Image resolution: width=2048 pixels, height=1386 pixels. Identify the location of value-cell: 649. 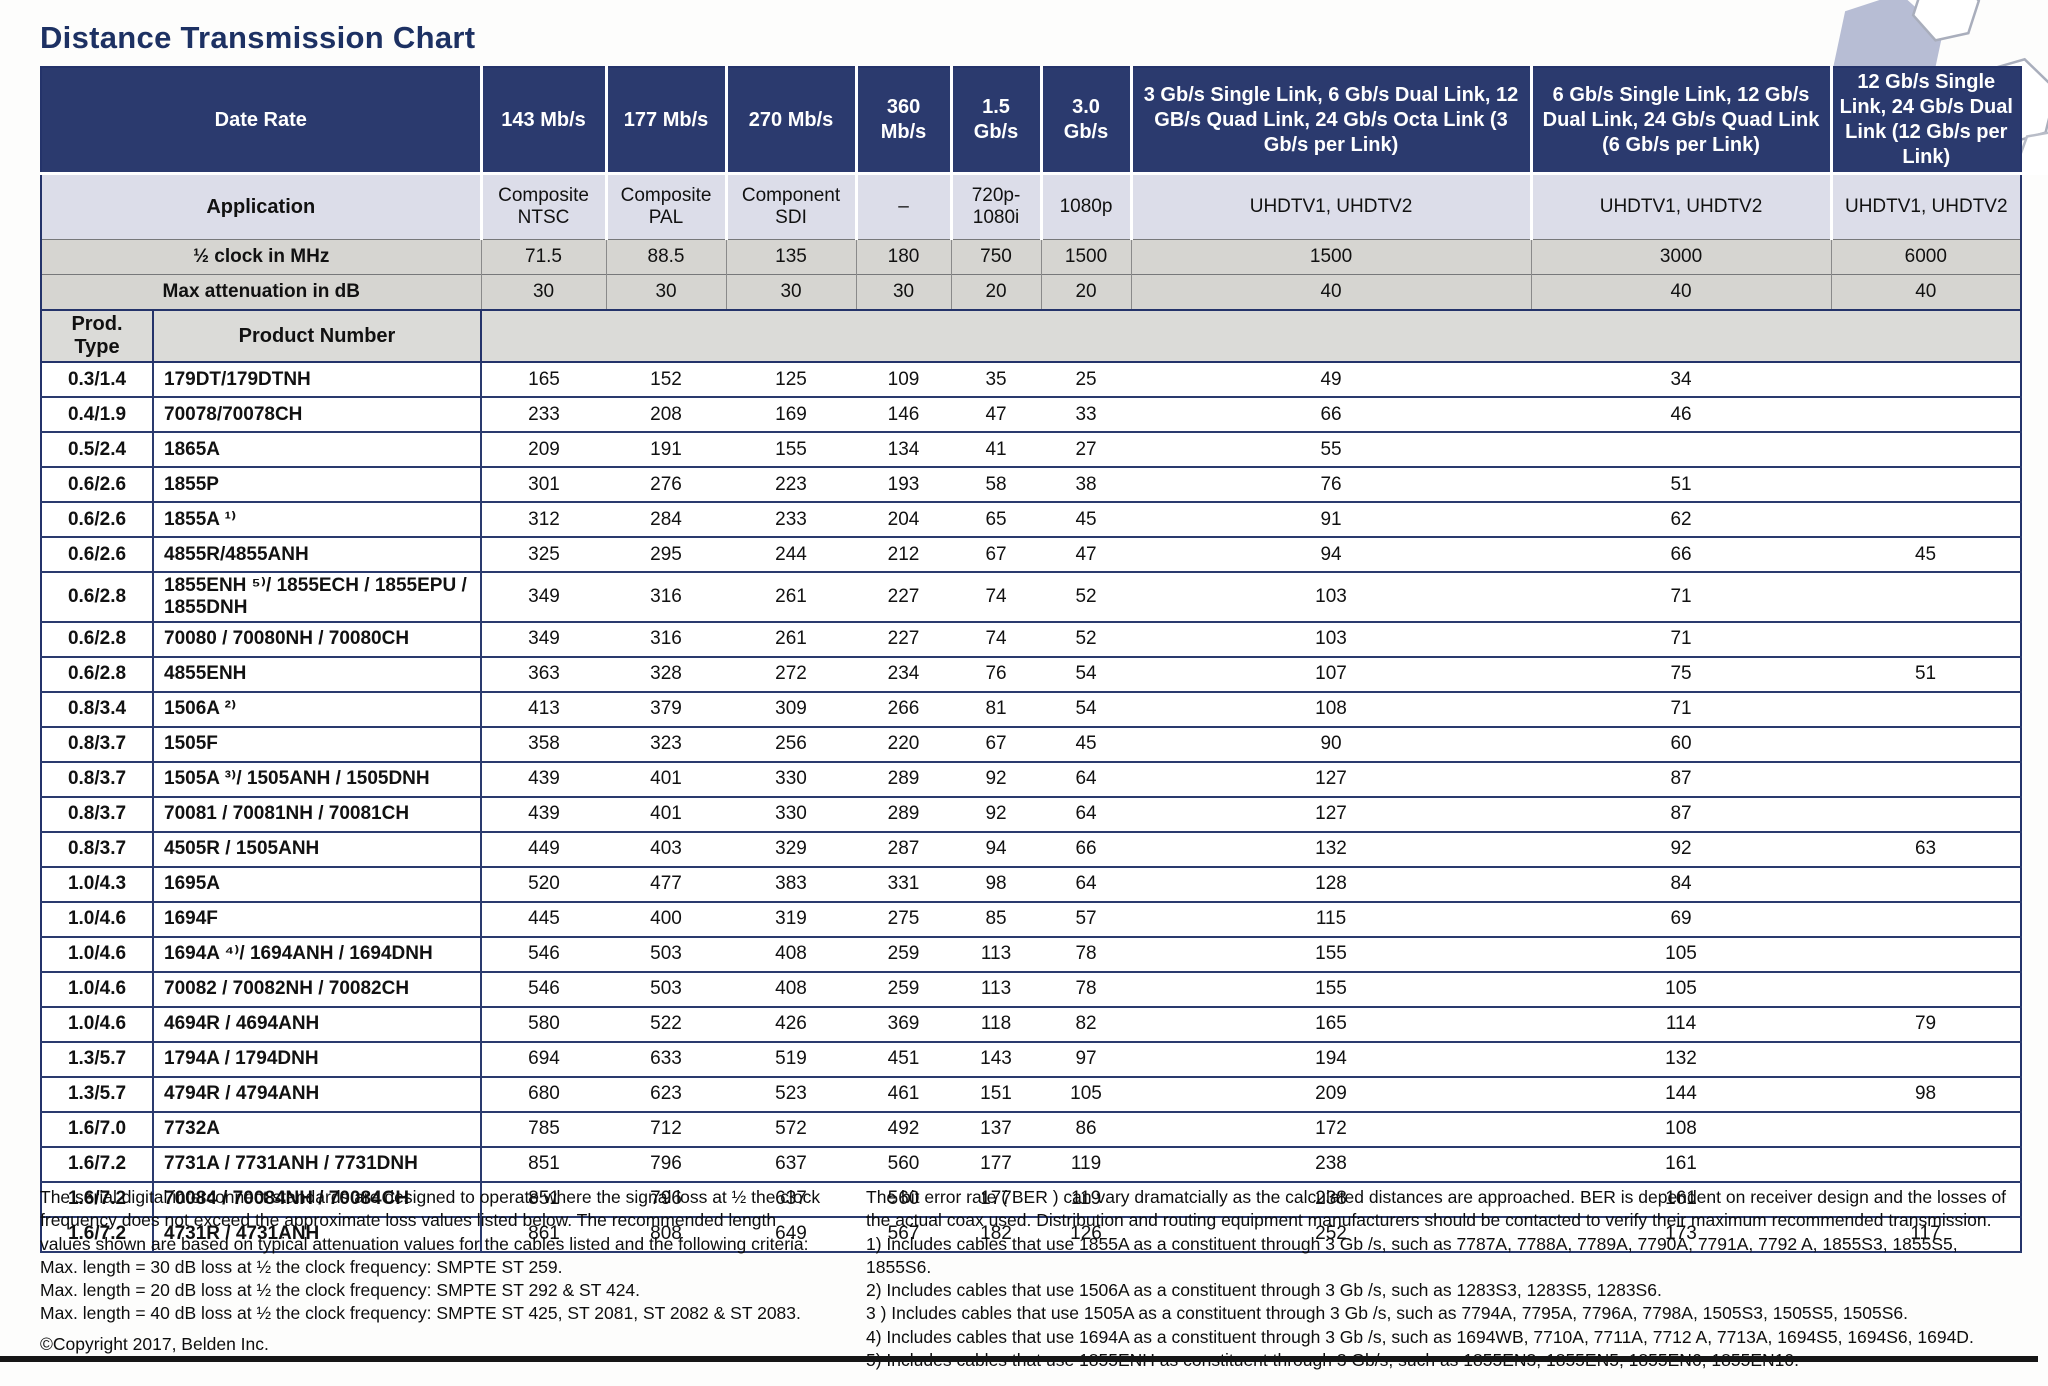
(791, 1234).